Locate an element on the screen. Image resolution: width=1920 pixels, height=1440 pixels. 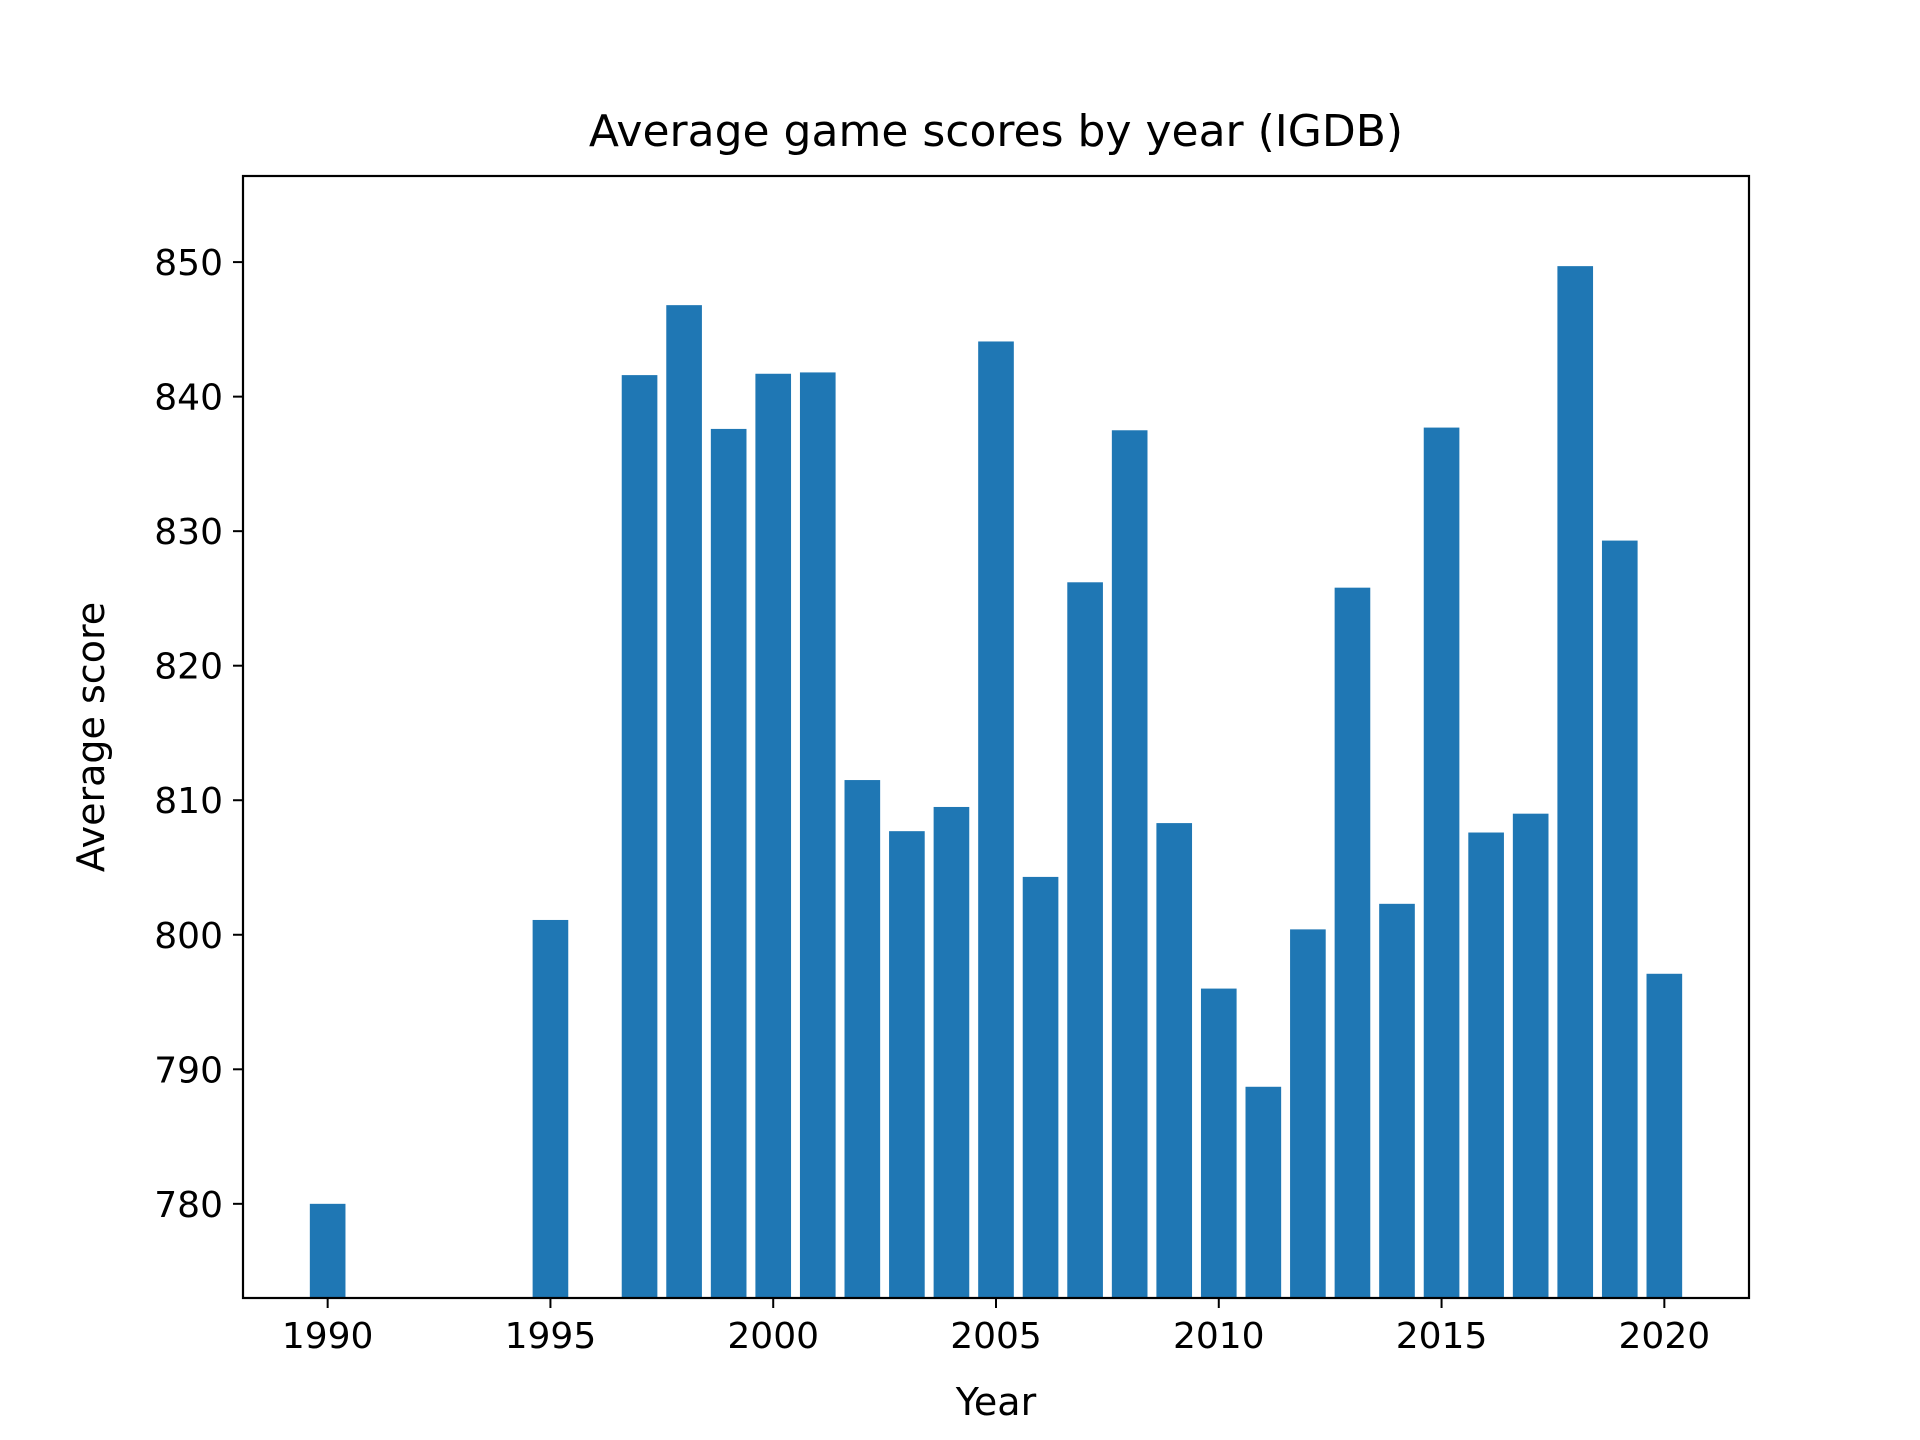
x-tick-label: 1995 is located at coordinates (551, 1336).